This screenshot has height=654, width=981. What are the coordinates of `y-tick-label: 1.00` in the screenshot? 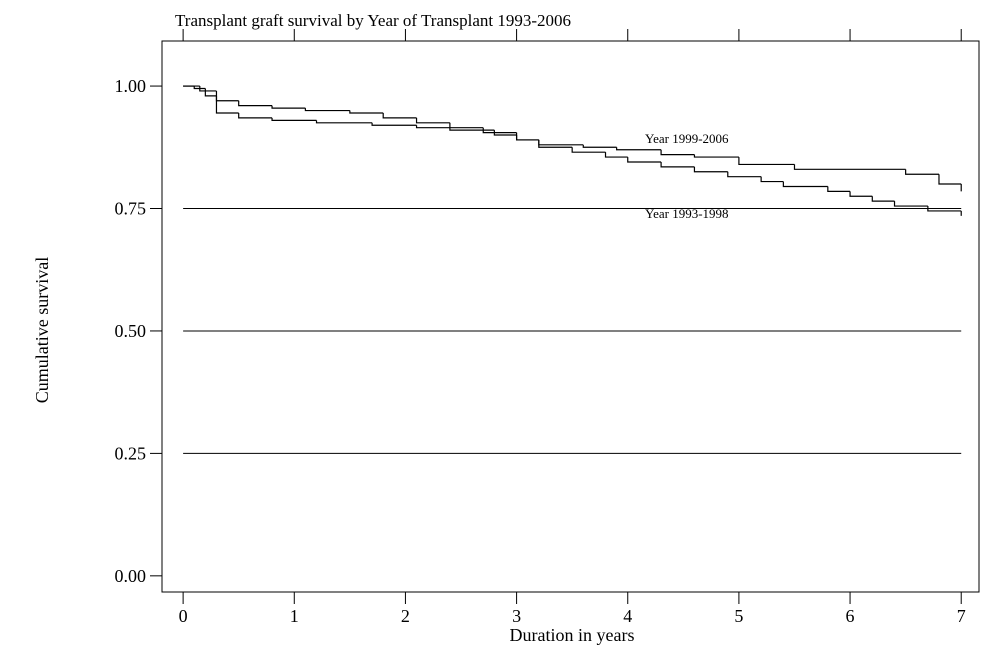 It's located at (131, 86).